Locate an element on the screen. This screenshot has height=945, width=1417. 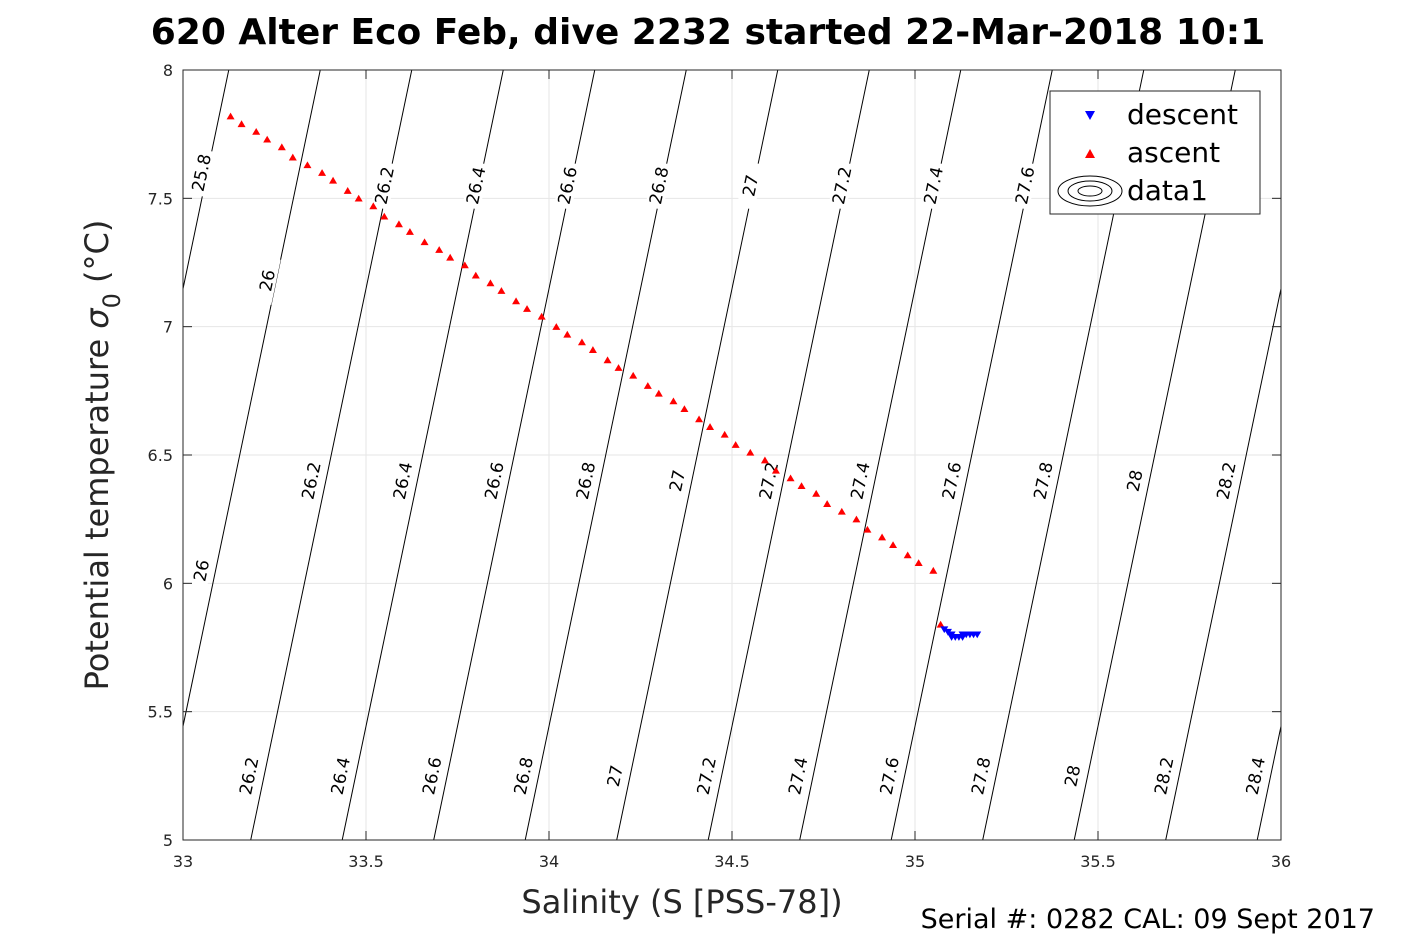
x-tick-label: 34.5 is located at coordinates (732, 861).